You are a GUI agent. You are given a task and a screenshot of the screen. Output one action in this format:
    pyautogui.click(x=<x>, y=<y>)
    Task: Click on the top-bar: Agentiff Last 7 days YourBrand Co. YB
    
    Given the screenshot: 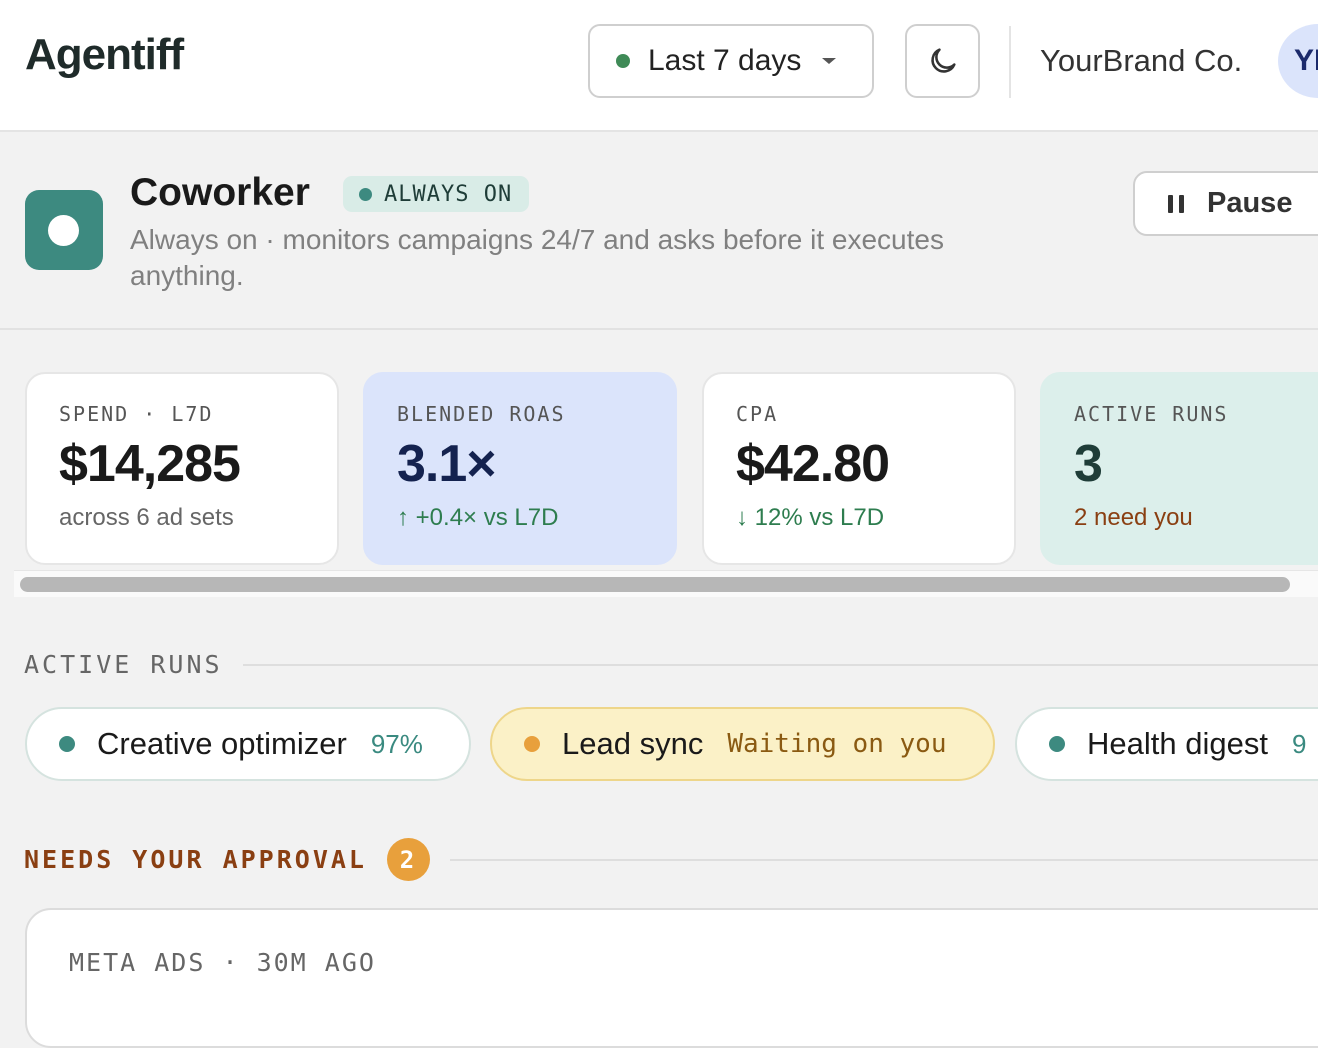 What is the action you would take?
    pyautogui.click(x=659, y=66)
    